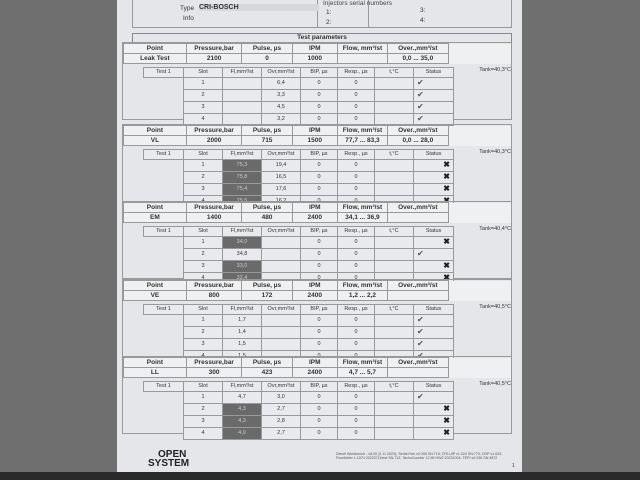 The image size is (640, 480). What do you see at coordinates (242, 95) in the screenshot?
I see `cell-fl` at bounding box center [242, 95].